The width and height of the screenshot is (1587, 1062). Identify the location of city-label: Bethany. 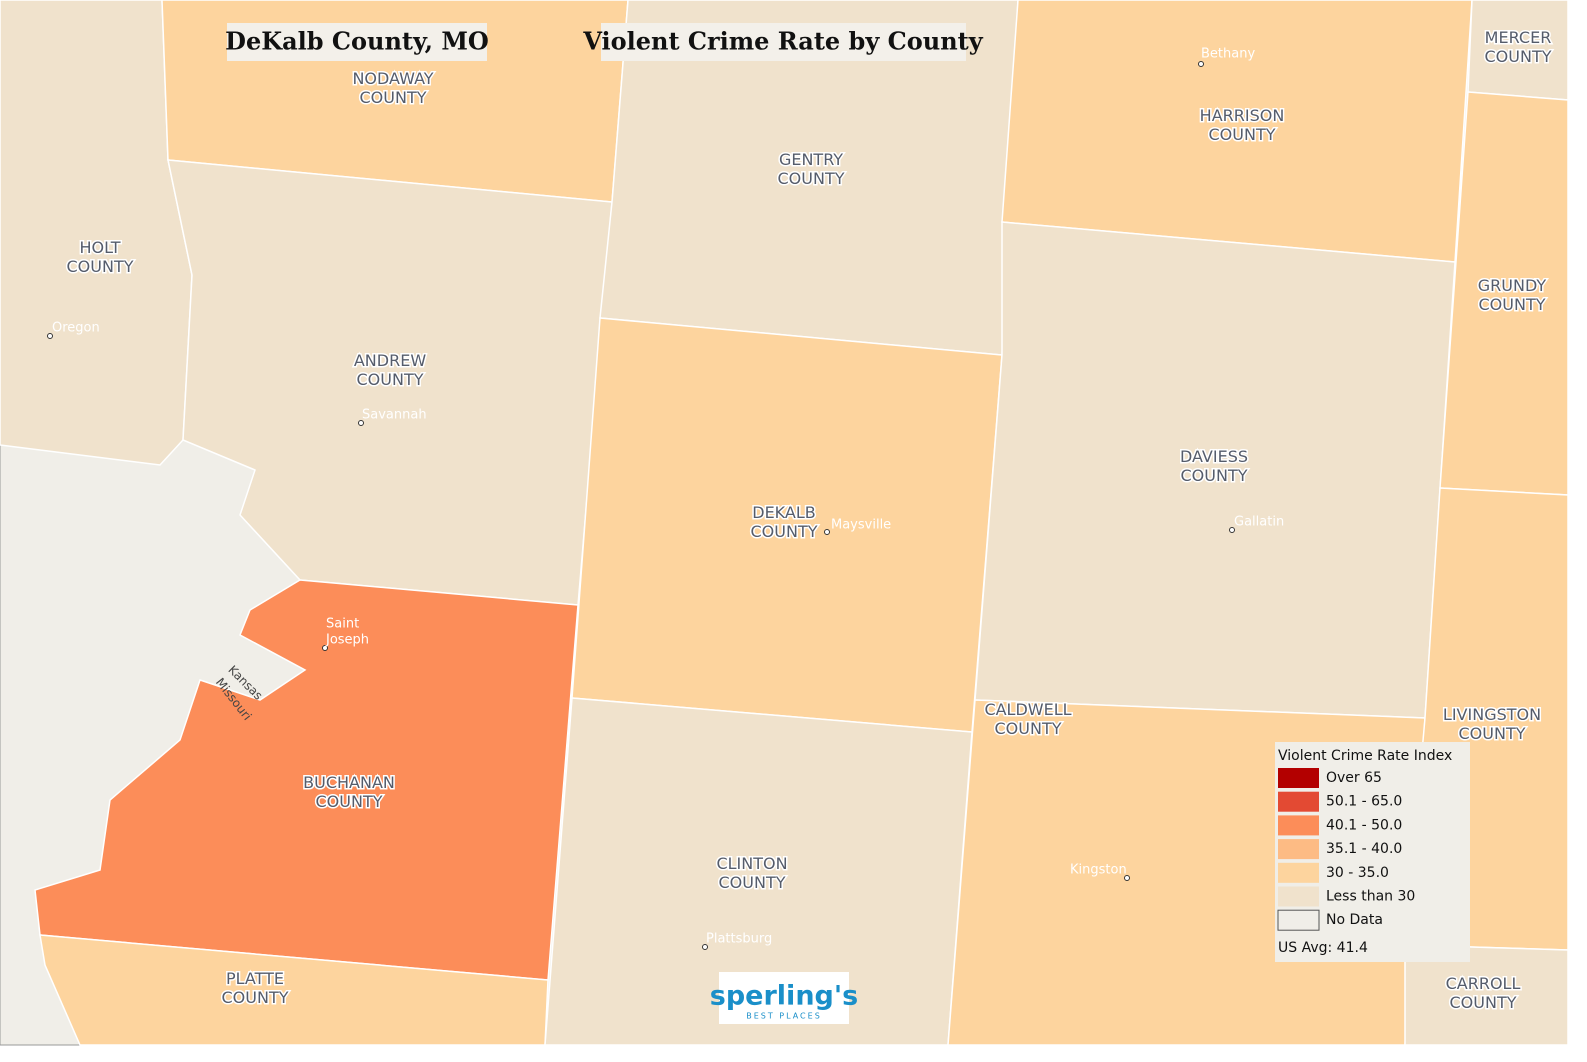
(1228, 54).